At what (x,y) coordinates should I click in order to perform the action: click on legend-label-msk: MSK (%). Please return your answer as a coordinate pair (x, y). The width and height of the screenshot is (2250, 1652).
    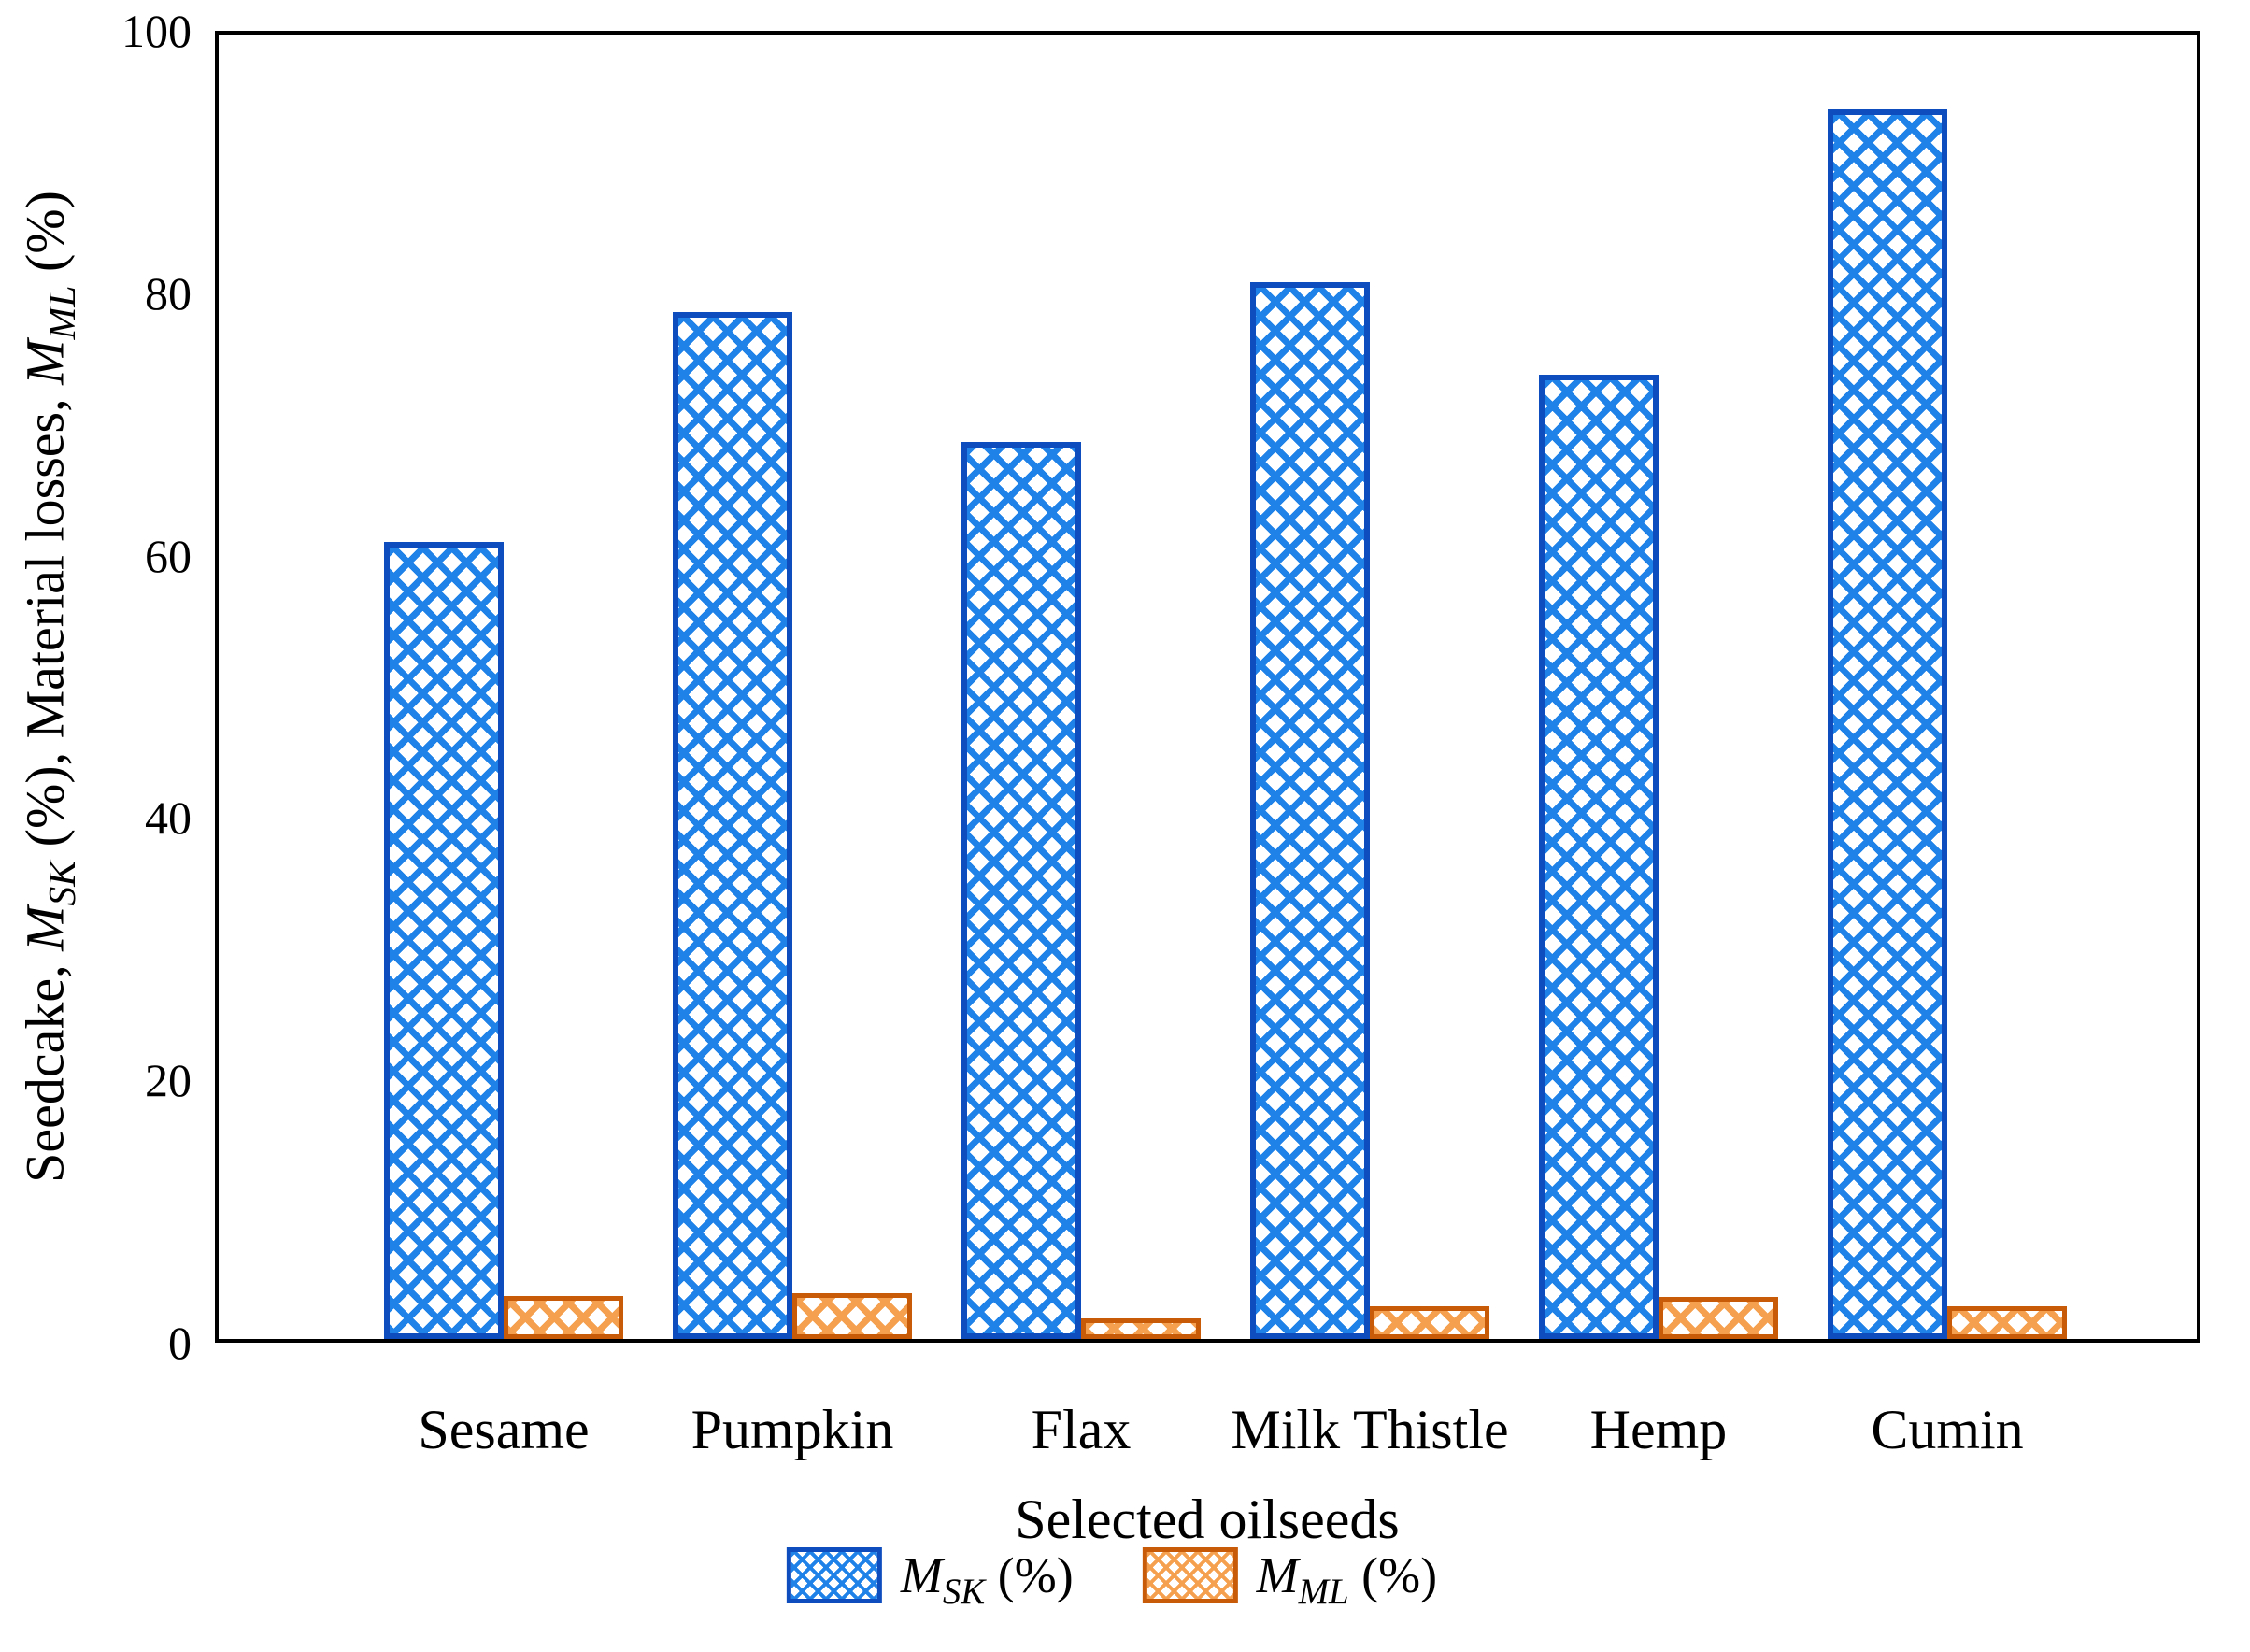
    Looking at the image, I should click on (987, 1578).